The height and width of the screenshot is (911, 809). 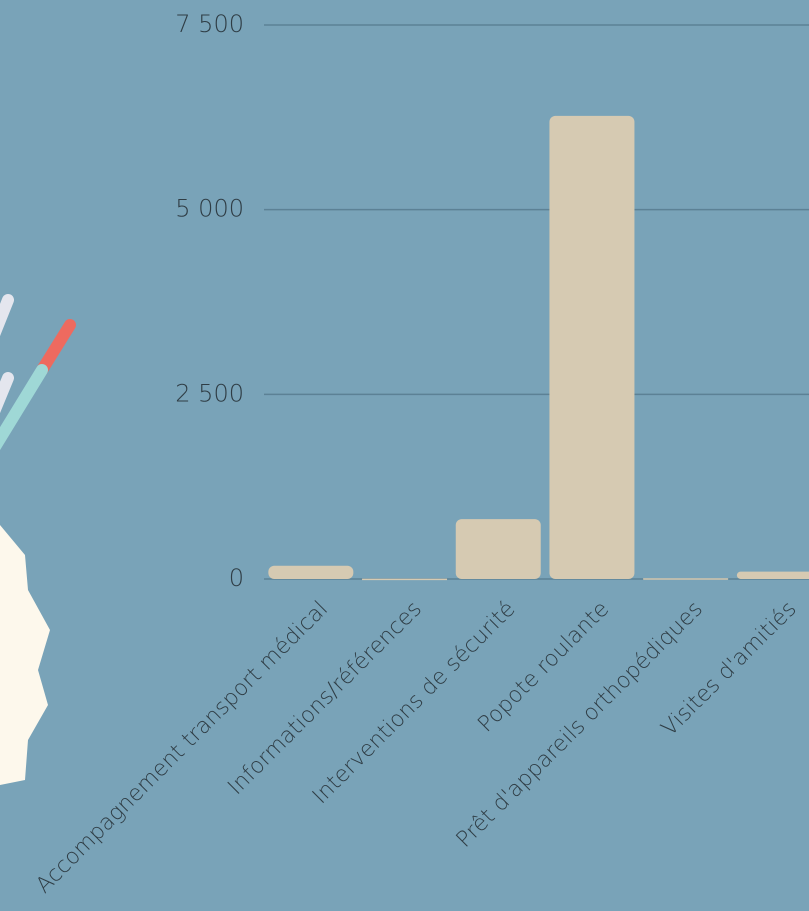 I want to click on y-tick-label: 0, so click(x=236, y=578).